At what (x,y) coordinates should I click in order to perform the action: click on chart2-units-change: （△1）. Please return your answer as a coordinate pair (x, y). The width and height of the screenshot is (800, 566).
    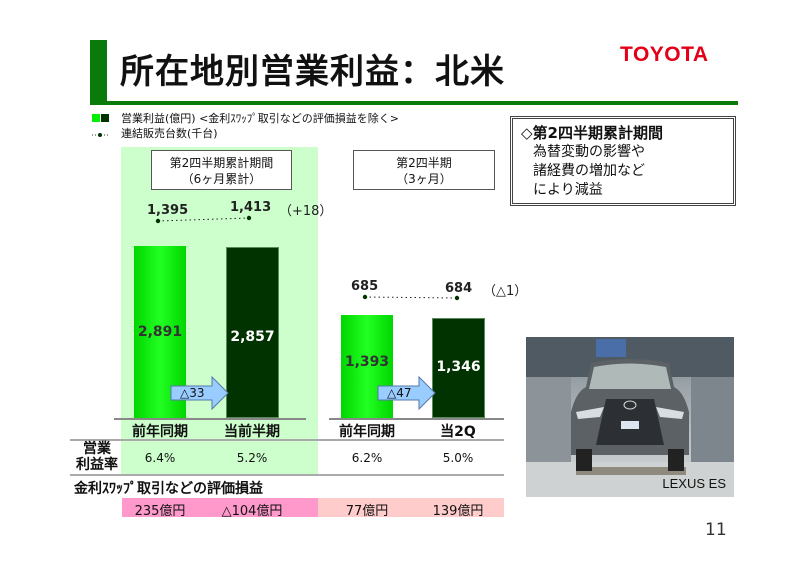
    Looking at the image, I should click on (505, 291).